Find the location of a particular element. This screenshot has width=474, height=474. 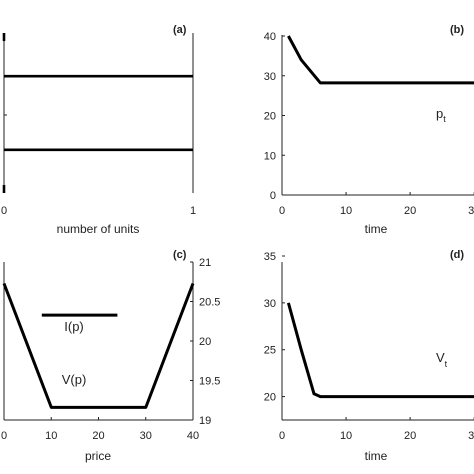

panel-a-label: (a) is located at coordinates (180, 30).